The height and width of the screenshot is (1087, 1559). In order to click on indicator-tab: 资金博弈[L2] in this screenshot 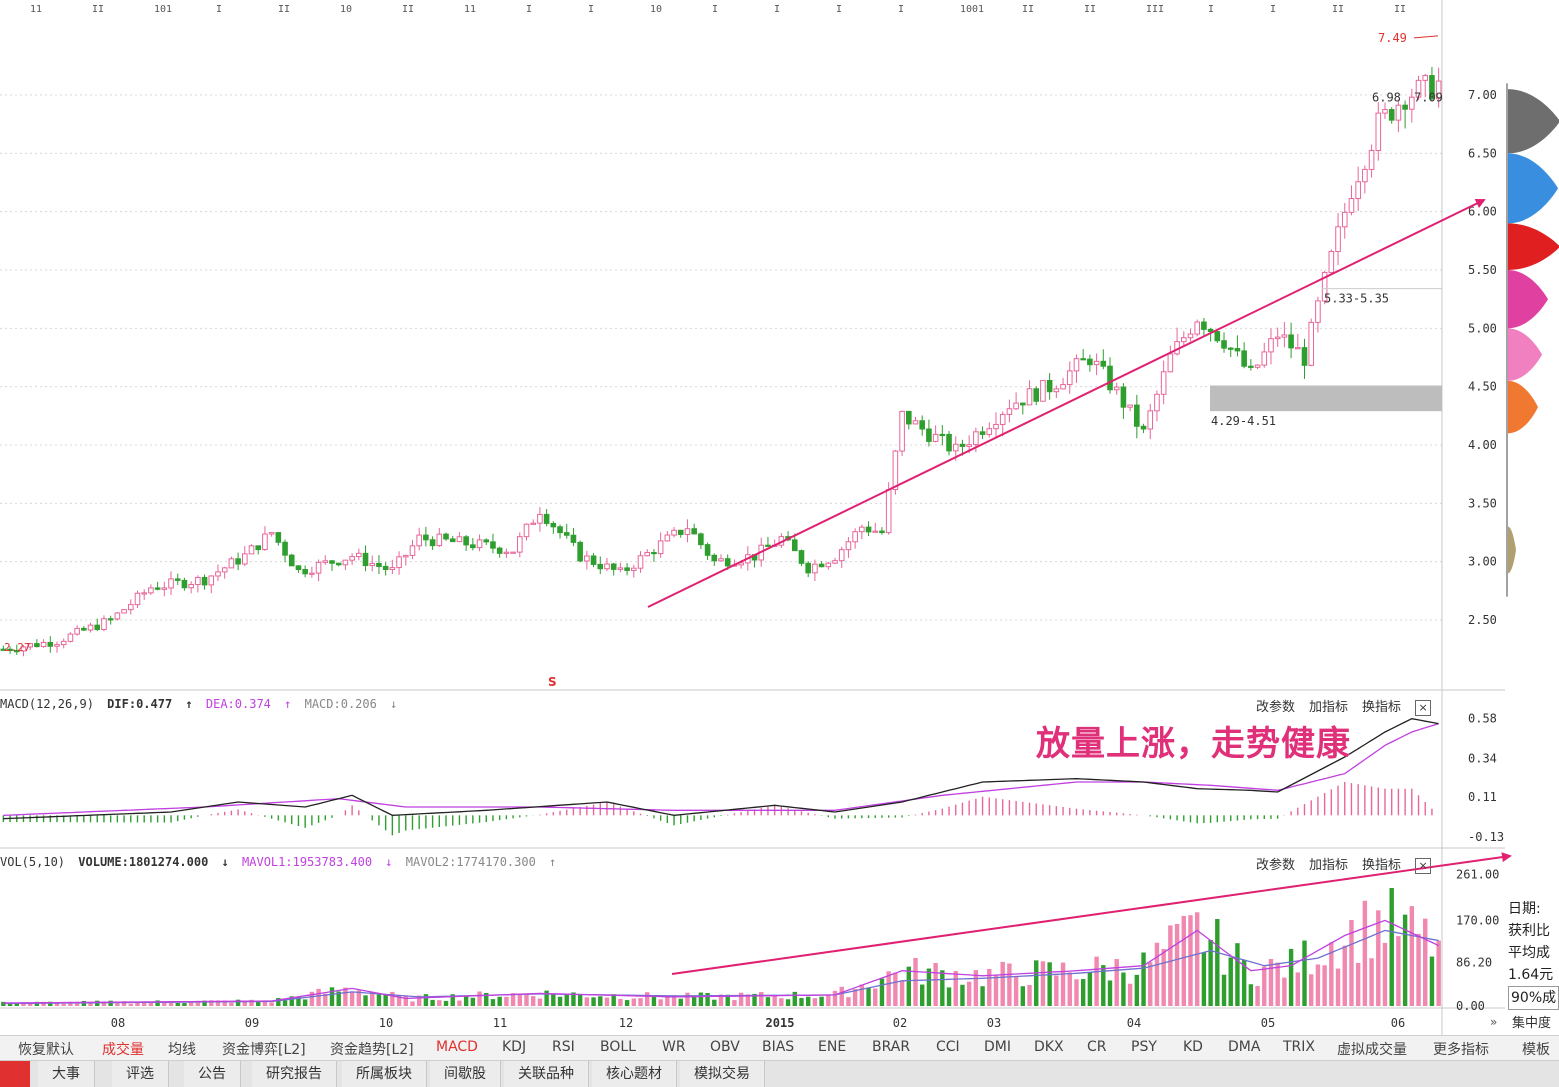, I will do `click(264, 1050)`.